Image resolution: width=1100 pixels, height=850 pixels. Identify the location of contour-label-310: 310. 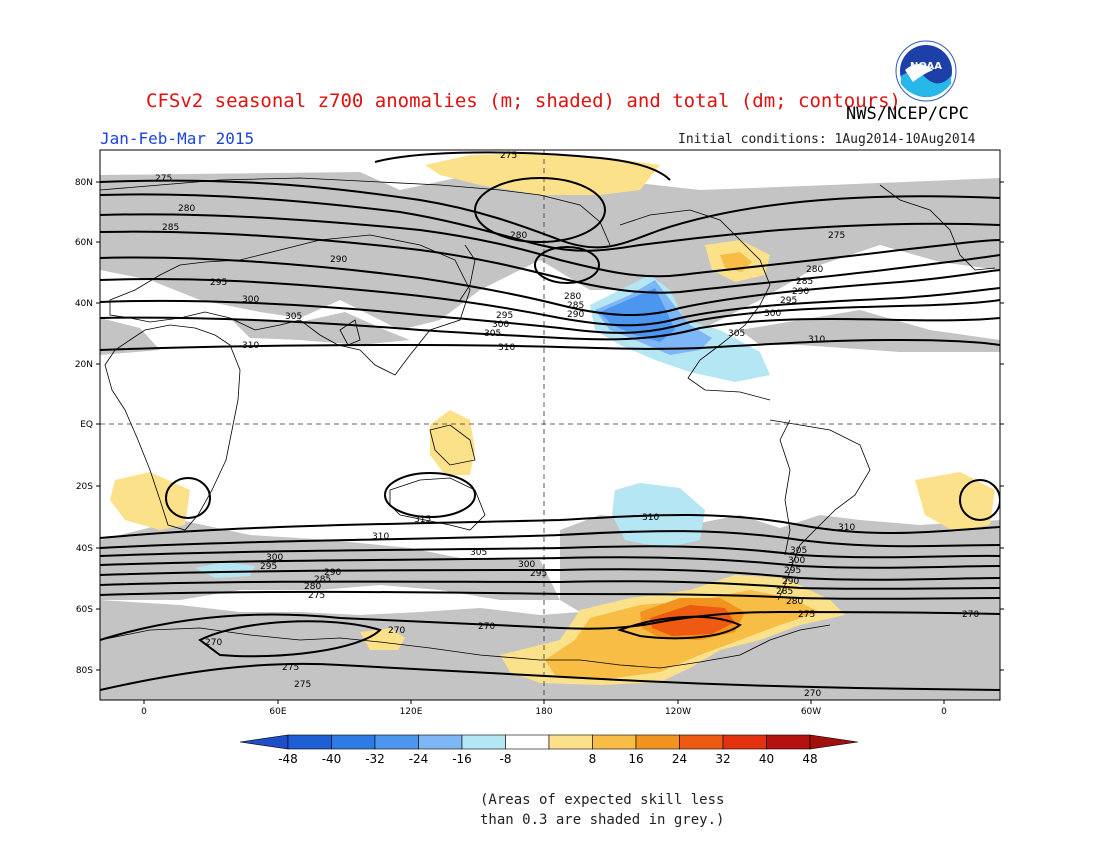
(250, 346).